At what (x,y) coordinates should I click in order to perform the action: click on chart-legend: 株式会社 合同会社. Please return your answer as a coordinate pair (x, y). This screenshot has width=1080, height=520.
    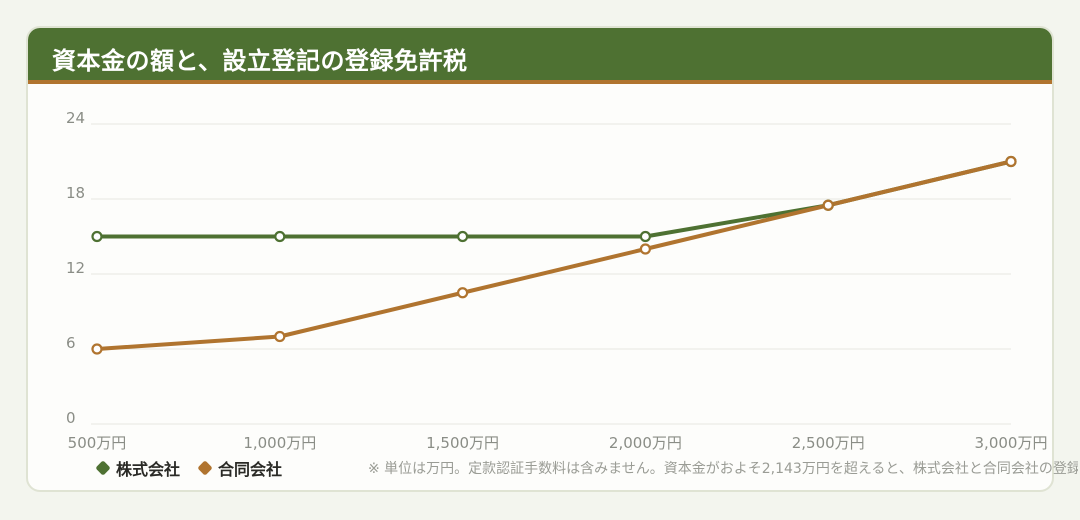
    Looking at the image, I should click on (197, 468).